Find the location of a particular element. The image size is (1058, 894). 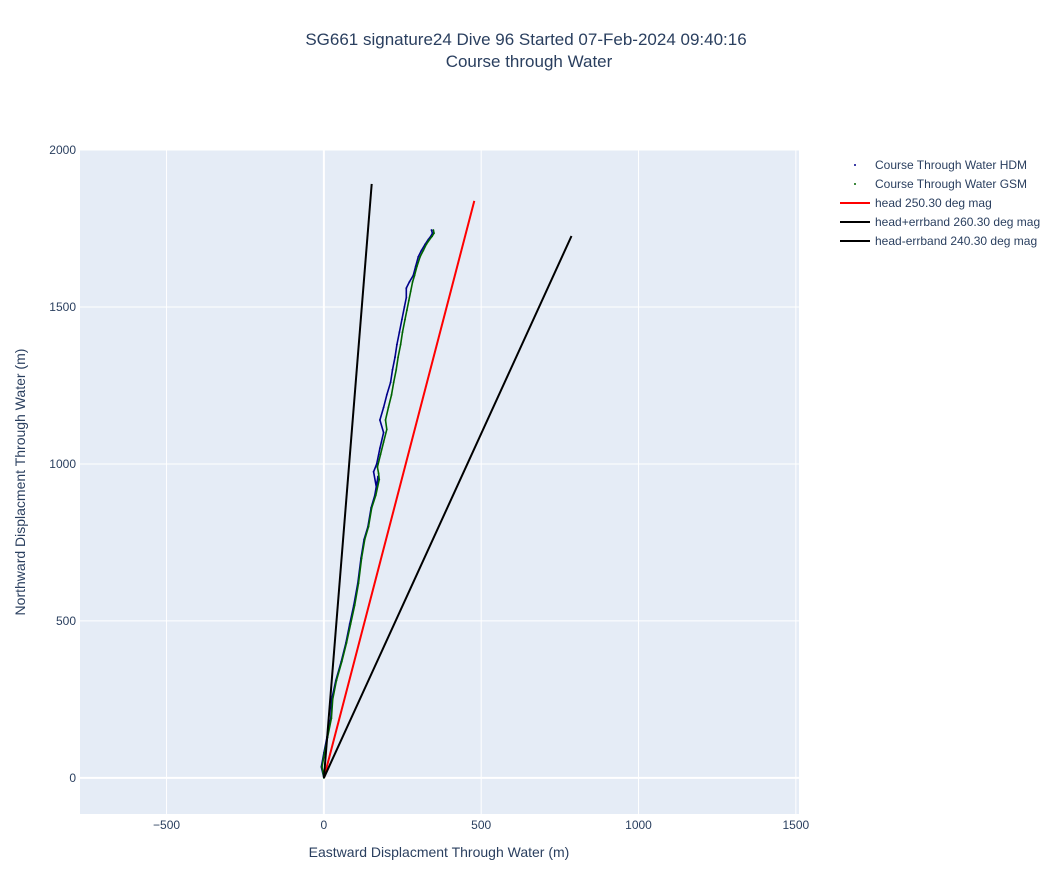

legend-label: head 250.30 deg mag is located at coordinates (933, 203).